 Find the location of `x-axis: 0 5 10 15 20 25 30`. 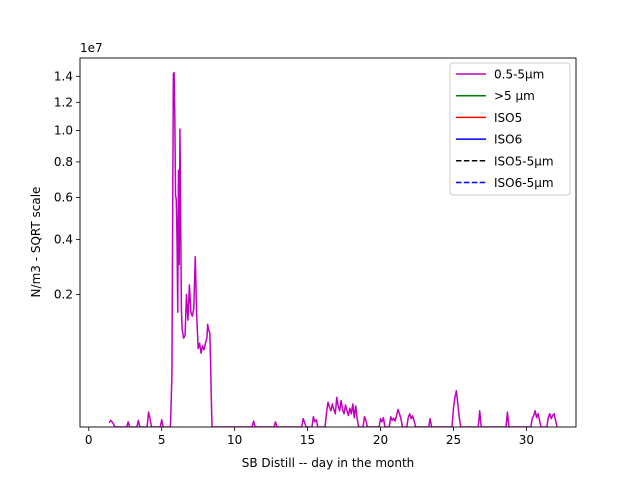

x-axis: 0 5 10 15 20 25 30 is located at coordinates (309, 437).